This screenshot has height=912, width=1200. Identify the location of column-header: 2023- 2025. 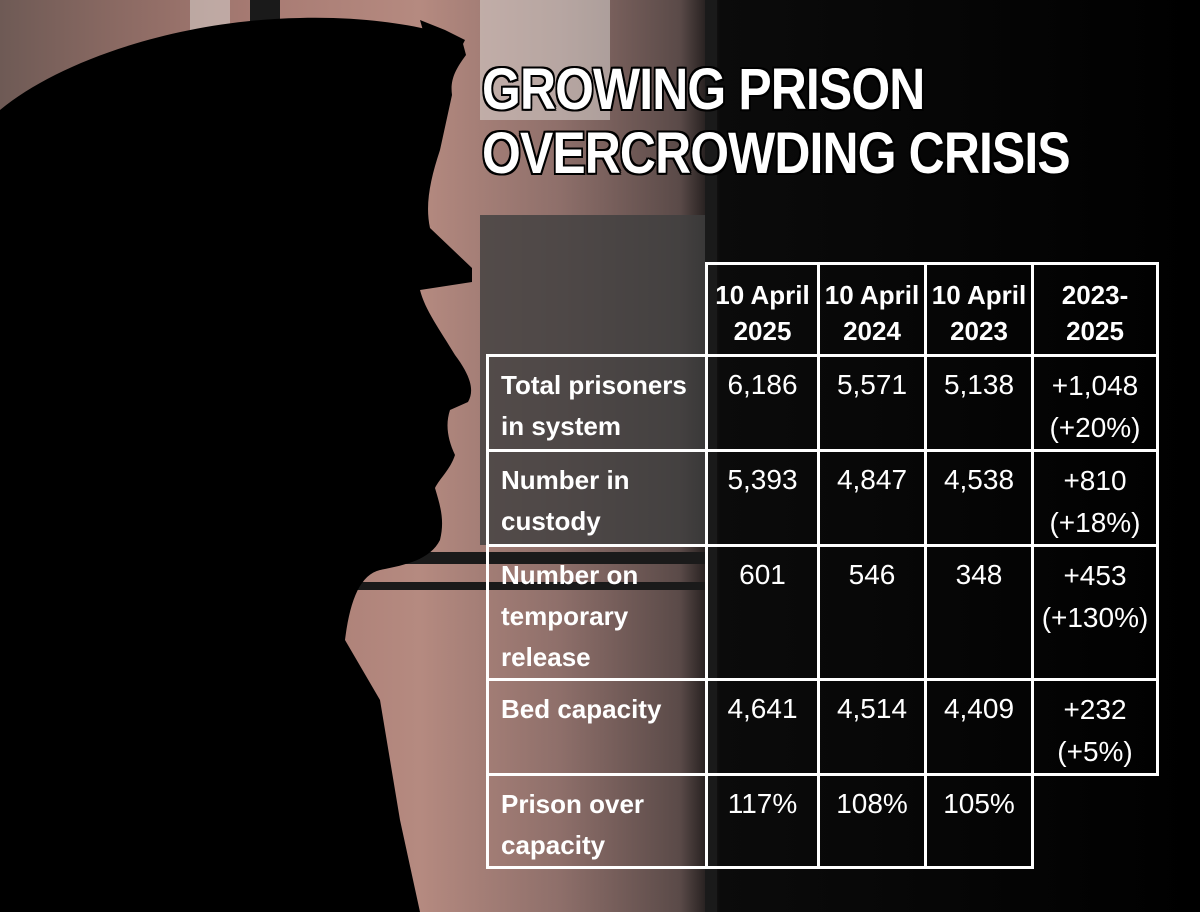
(1095, 309).